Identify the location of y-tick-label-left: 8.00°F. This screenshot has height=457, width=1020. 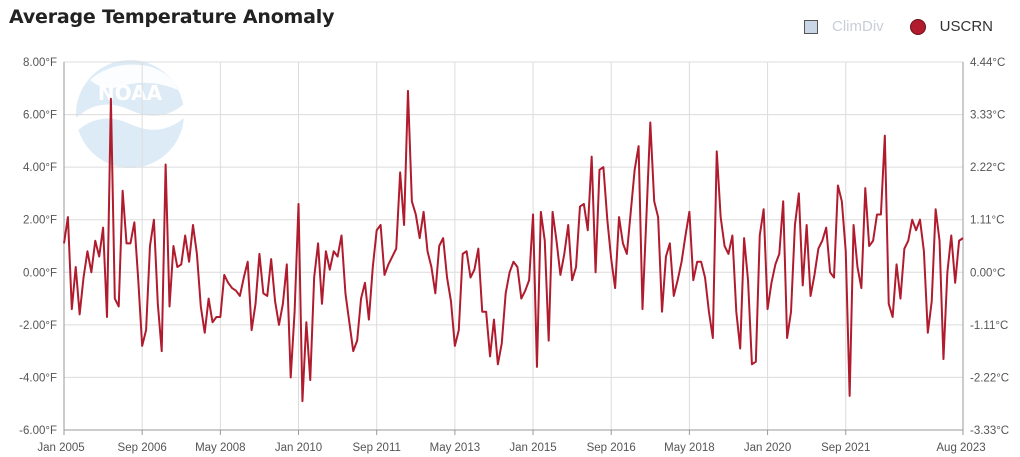
(40, 63).